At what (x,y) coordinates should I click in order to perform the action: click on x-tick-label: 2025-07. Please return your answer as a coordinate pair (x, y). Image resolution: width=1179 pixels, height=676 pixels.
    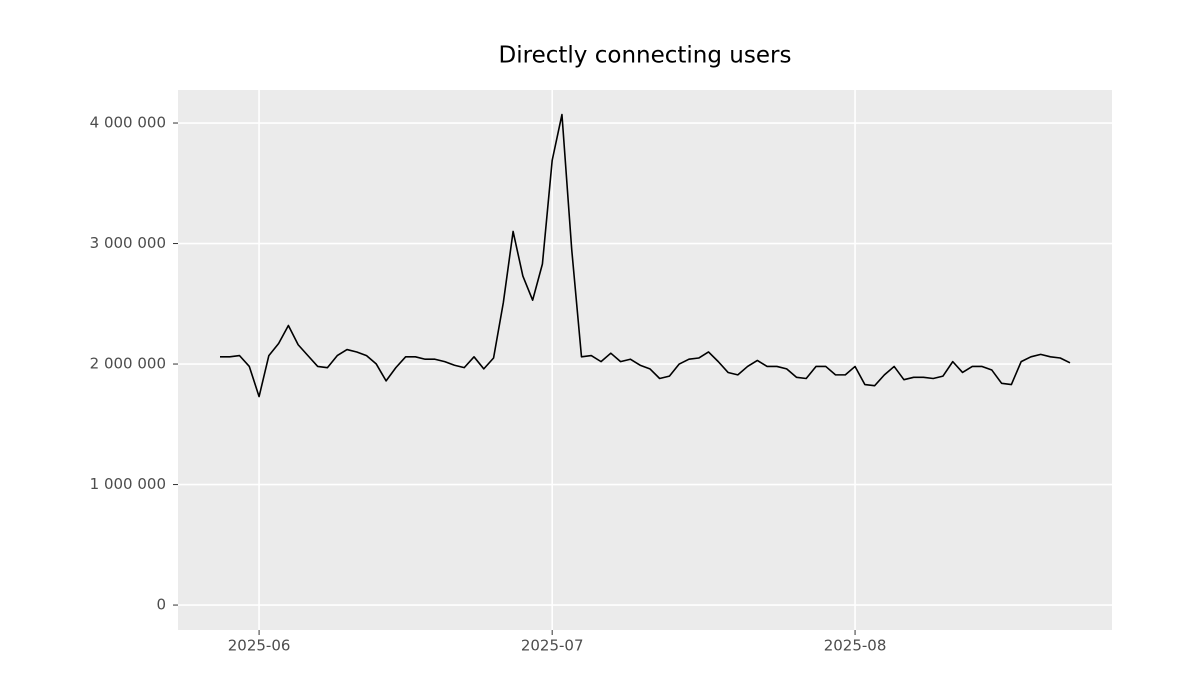
    Looking at the image, I should click on (552, 646).